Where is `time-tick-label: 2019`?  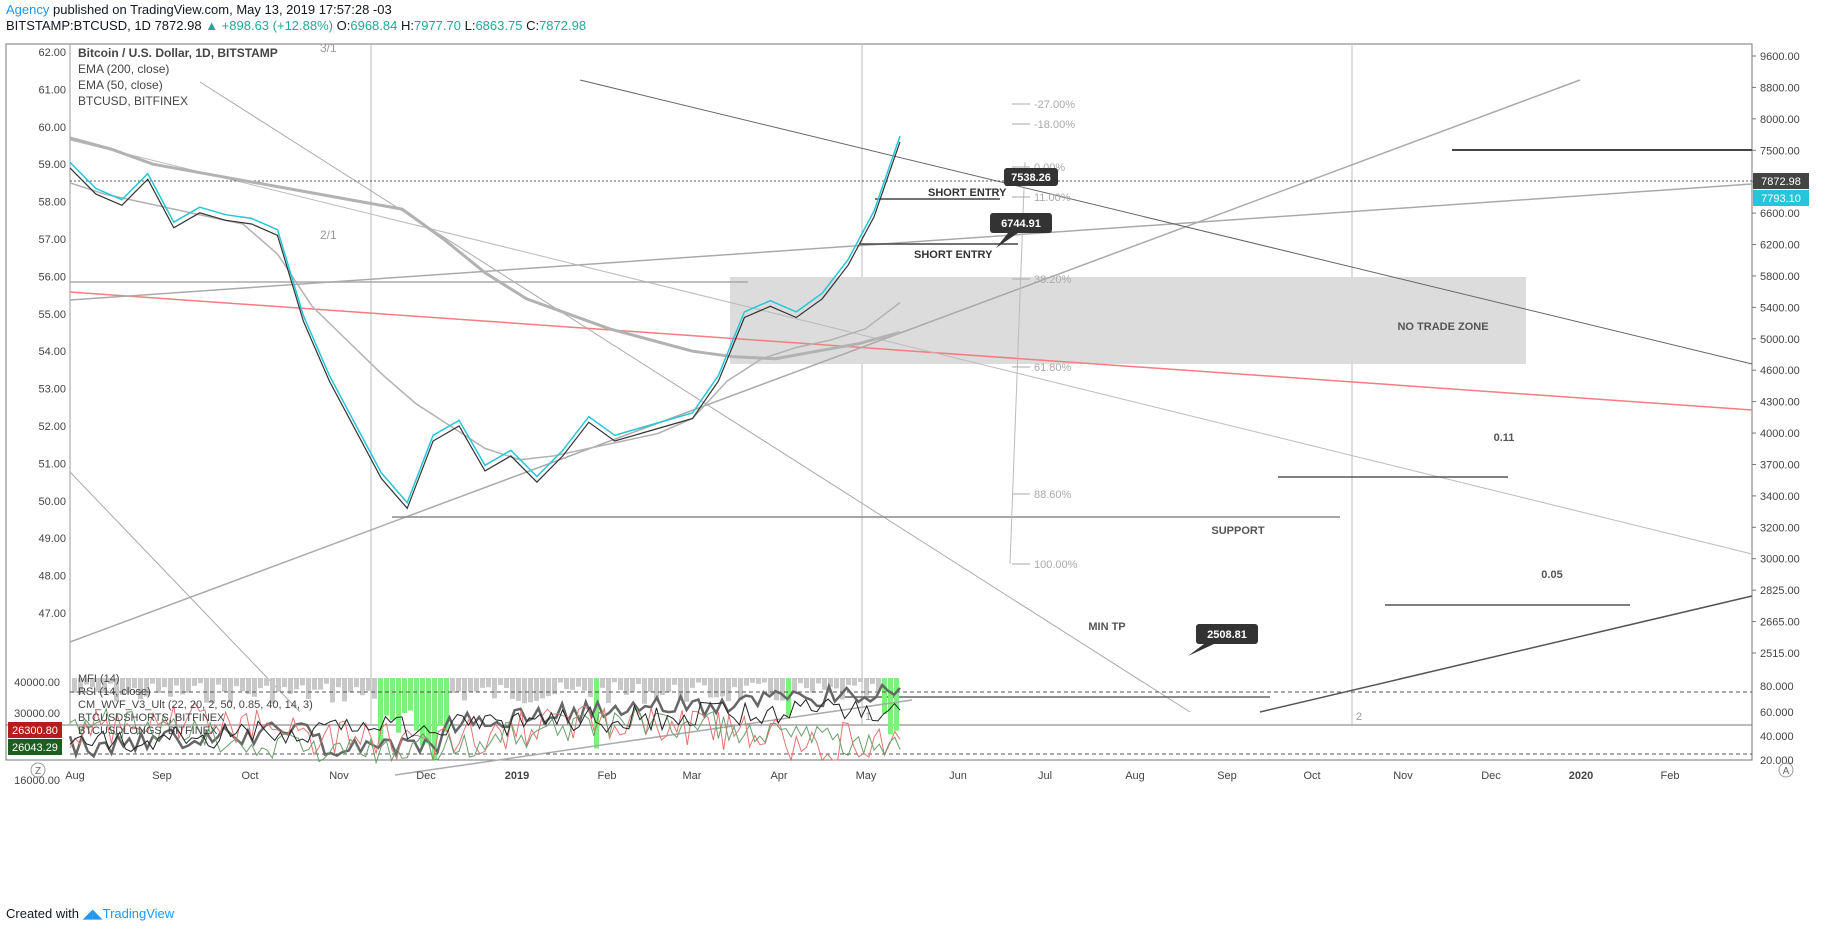 time-tick-label: 2019 is located at coordinates (517, 776).